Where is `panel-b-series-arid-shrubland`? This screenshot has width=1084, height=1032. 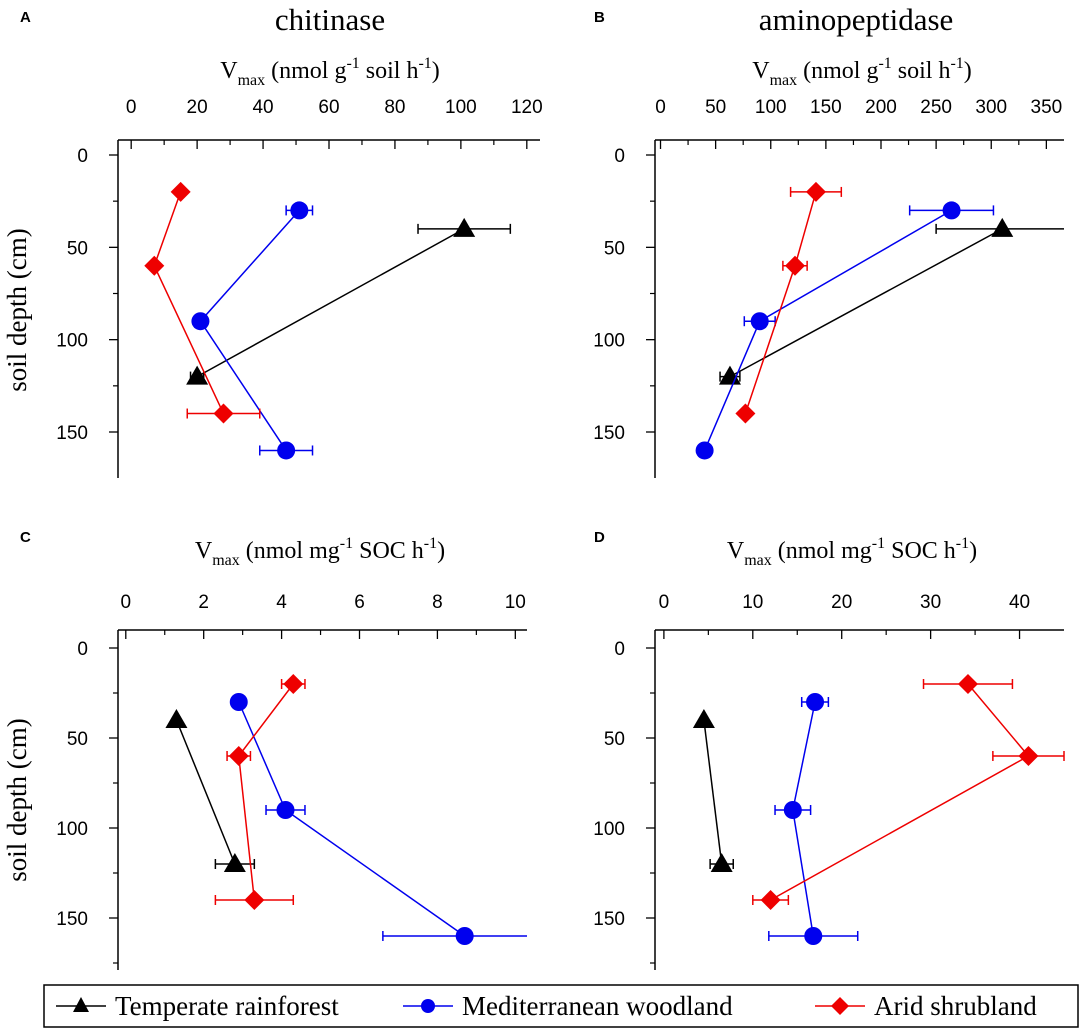
panel-b-series-arid-shrubland is located at coordinates (789, 302).